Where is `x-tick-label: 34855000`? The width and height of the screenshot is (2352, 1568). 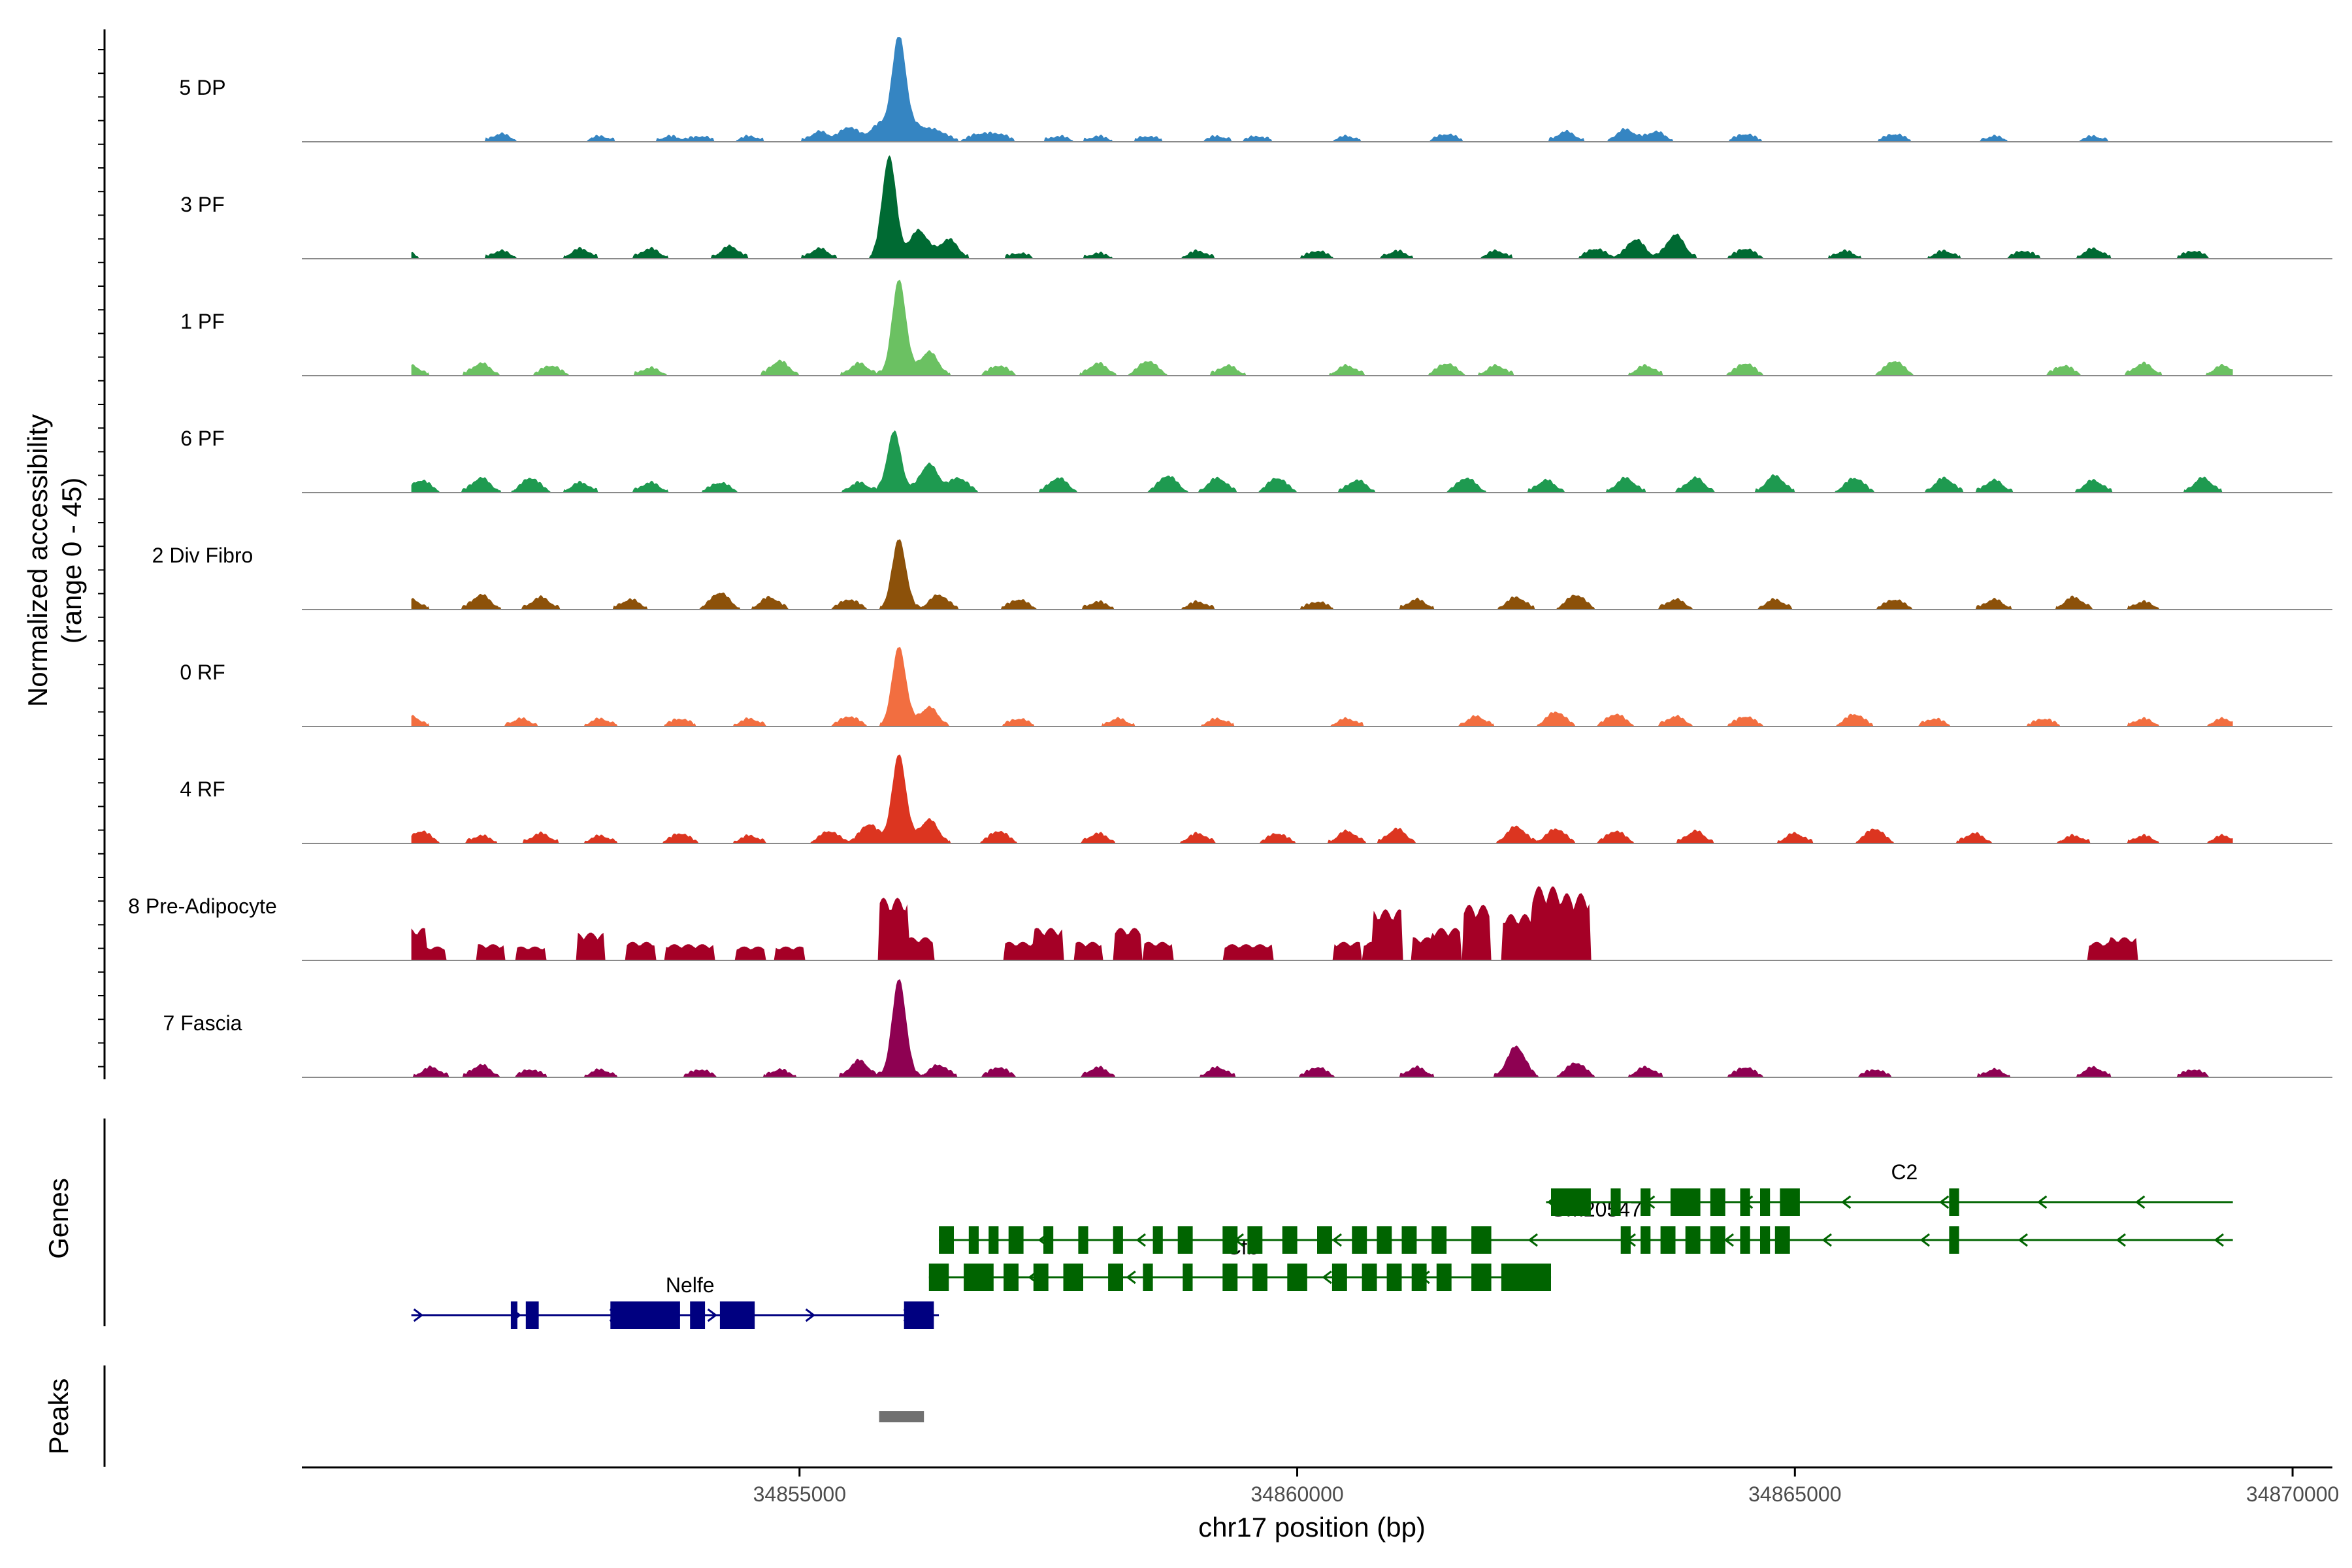 x-tick-label: 34855000 is located at coordinates (799, 1494).